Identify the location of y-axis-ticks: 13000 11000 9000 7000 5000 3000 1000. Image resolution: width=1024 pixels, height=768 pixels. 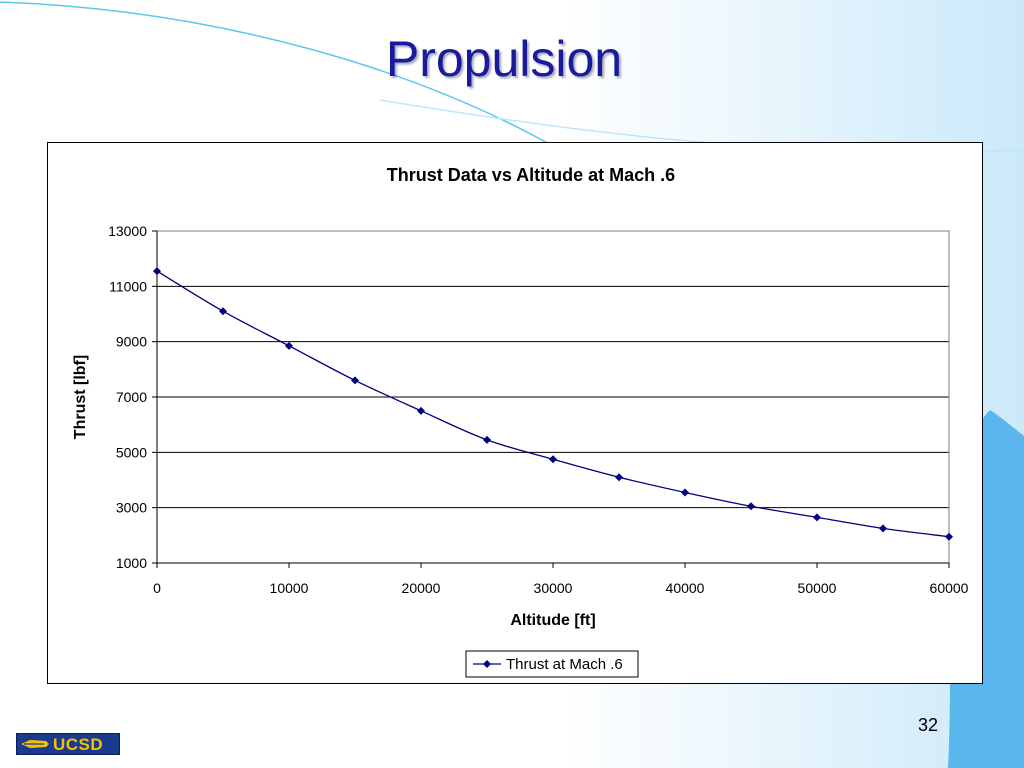
(133, 397).